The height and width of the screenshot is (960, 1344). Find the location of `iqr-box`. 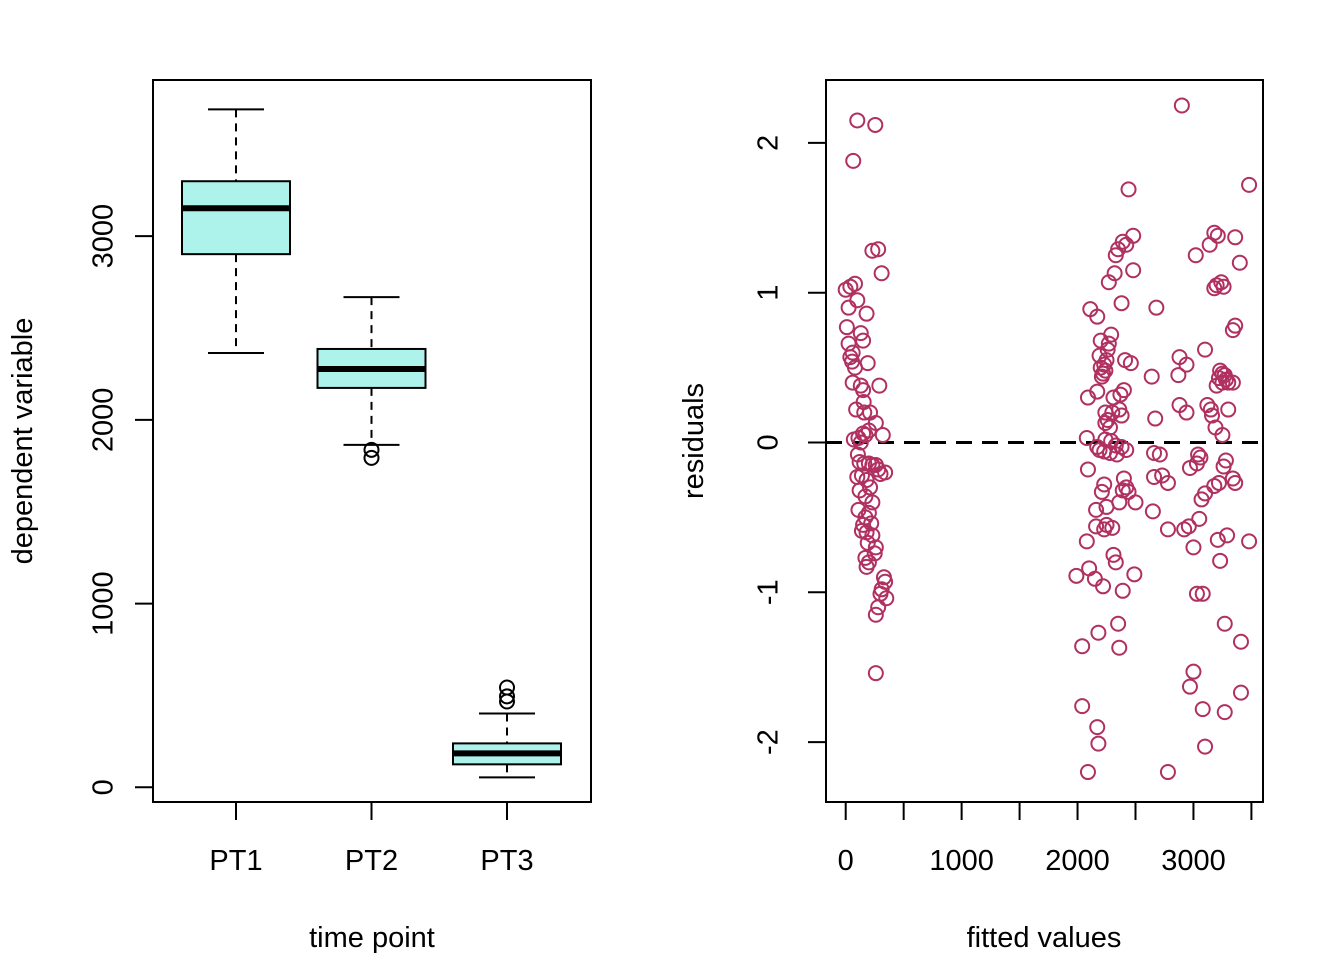

iqr-box is located at coordinates (236, 218).